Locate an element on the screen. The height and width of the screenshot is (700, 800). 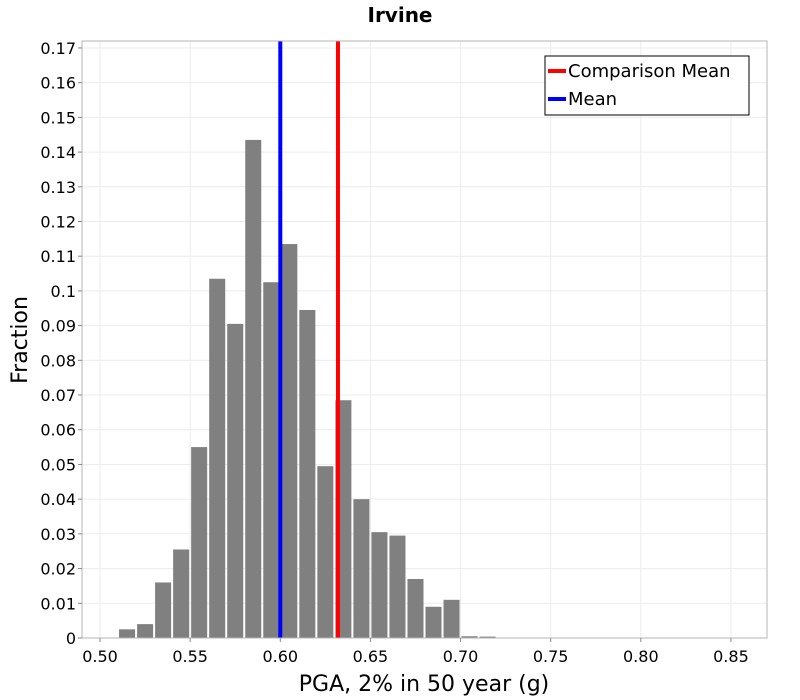
y-tick-label: 0.12 is located at coordinates (58, 221).